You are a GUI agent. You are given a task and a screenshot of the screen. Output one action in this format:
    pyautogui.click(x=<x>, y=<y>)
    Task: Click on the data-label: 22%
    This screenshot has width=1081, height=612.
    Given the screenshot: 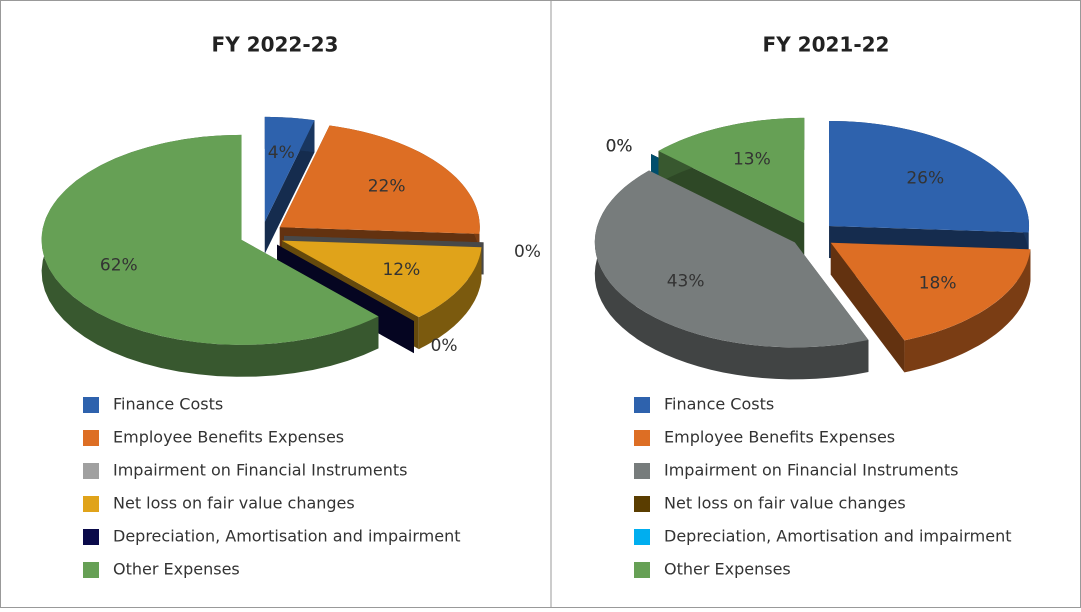 What is the action you would take?
    pyautogui.click(x=387, y=187)
    